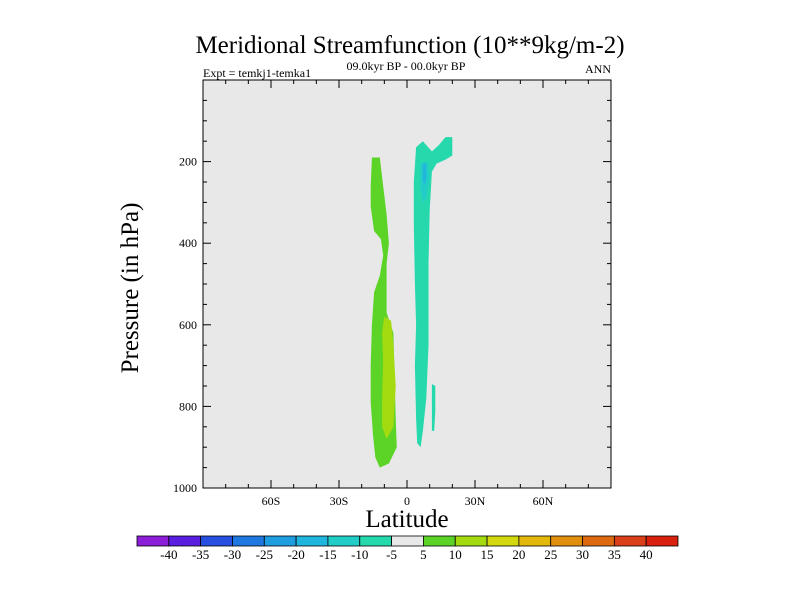 This screenshot has width=800, height=600. What do you see at coordinates (188, 406) in the screenshot?
I see `y-tick-label: 800` at bounding box center [188, 406].